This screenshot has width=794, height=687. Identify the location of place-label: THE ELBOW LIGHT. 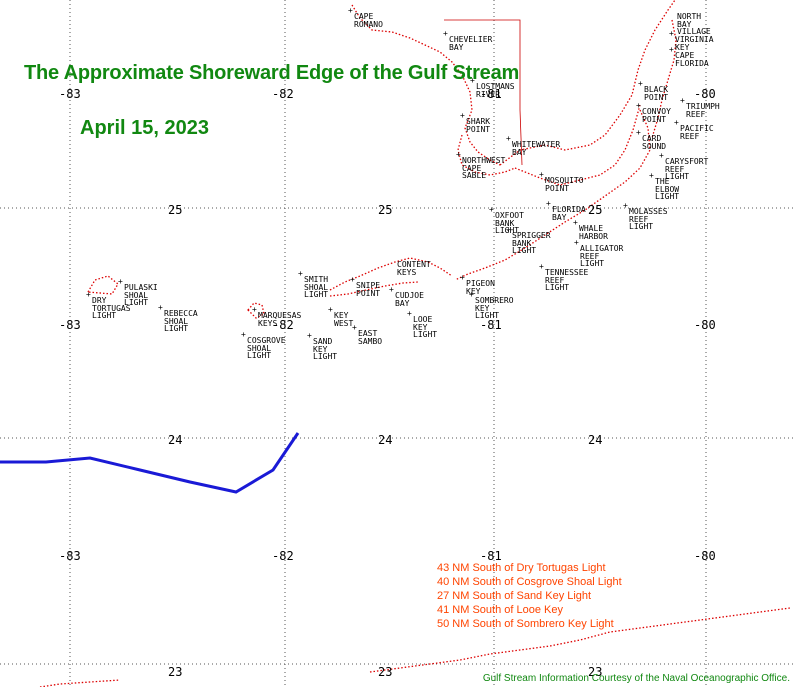
(664, 186).